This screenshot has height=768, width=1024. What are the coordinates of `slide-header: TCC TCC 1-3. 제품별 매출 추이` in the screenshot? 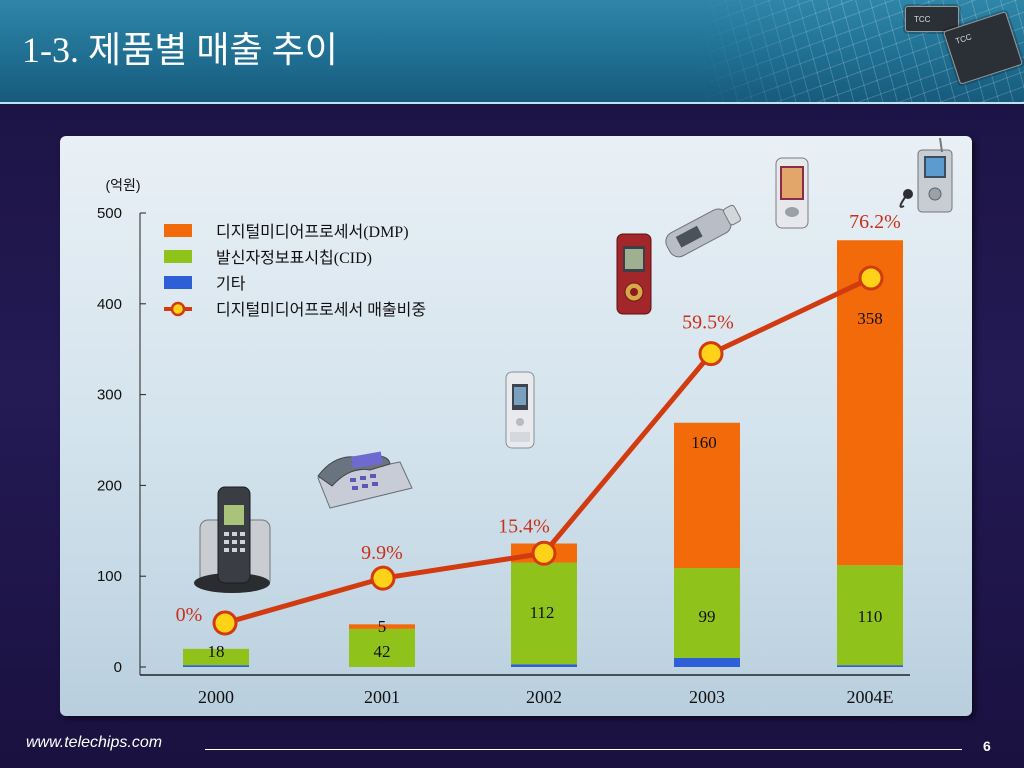 It's located at (512, 52).